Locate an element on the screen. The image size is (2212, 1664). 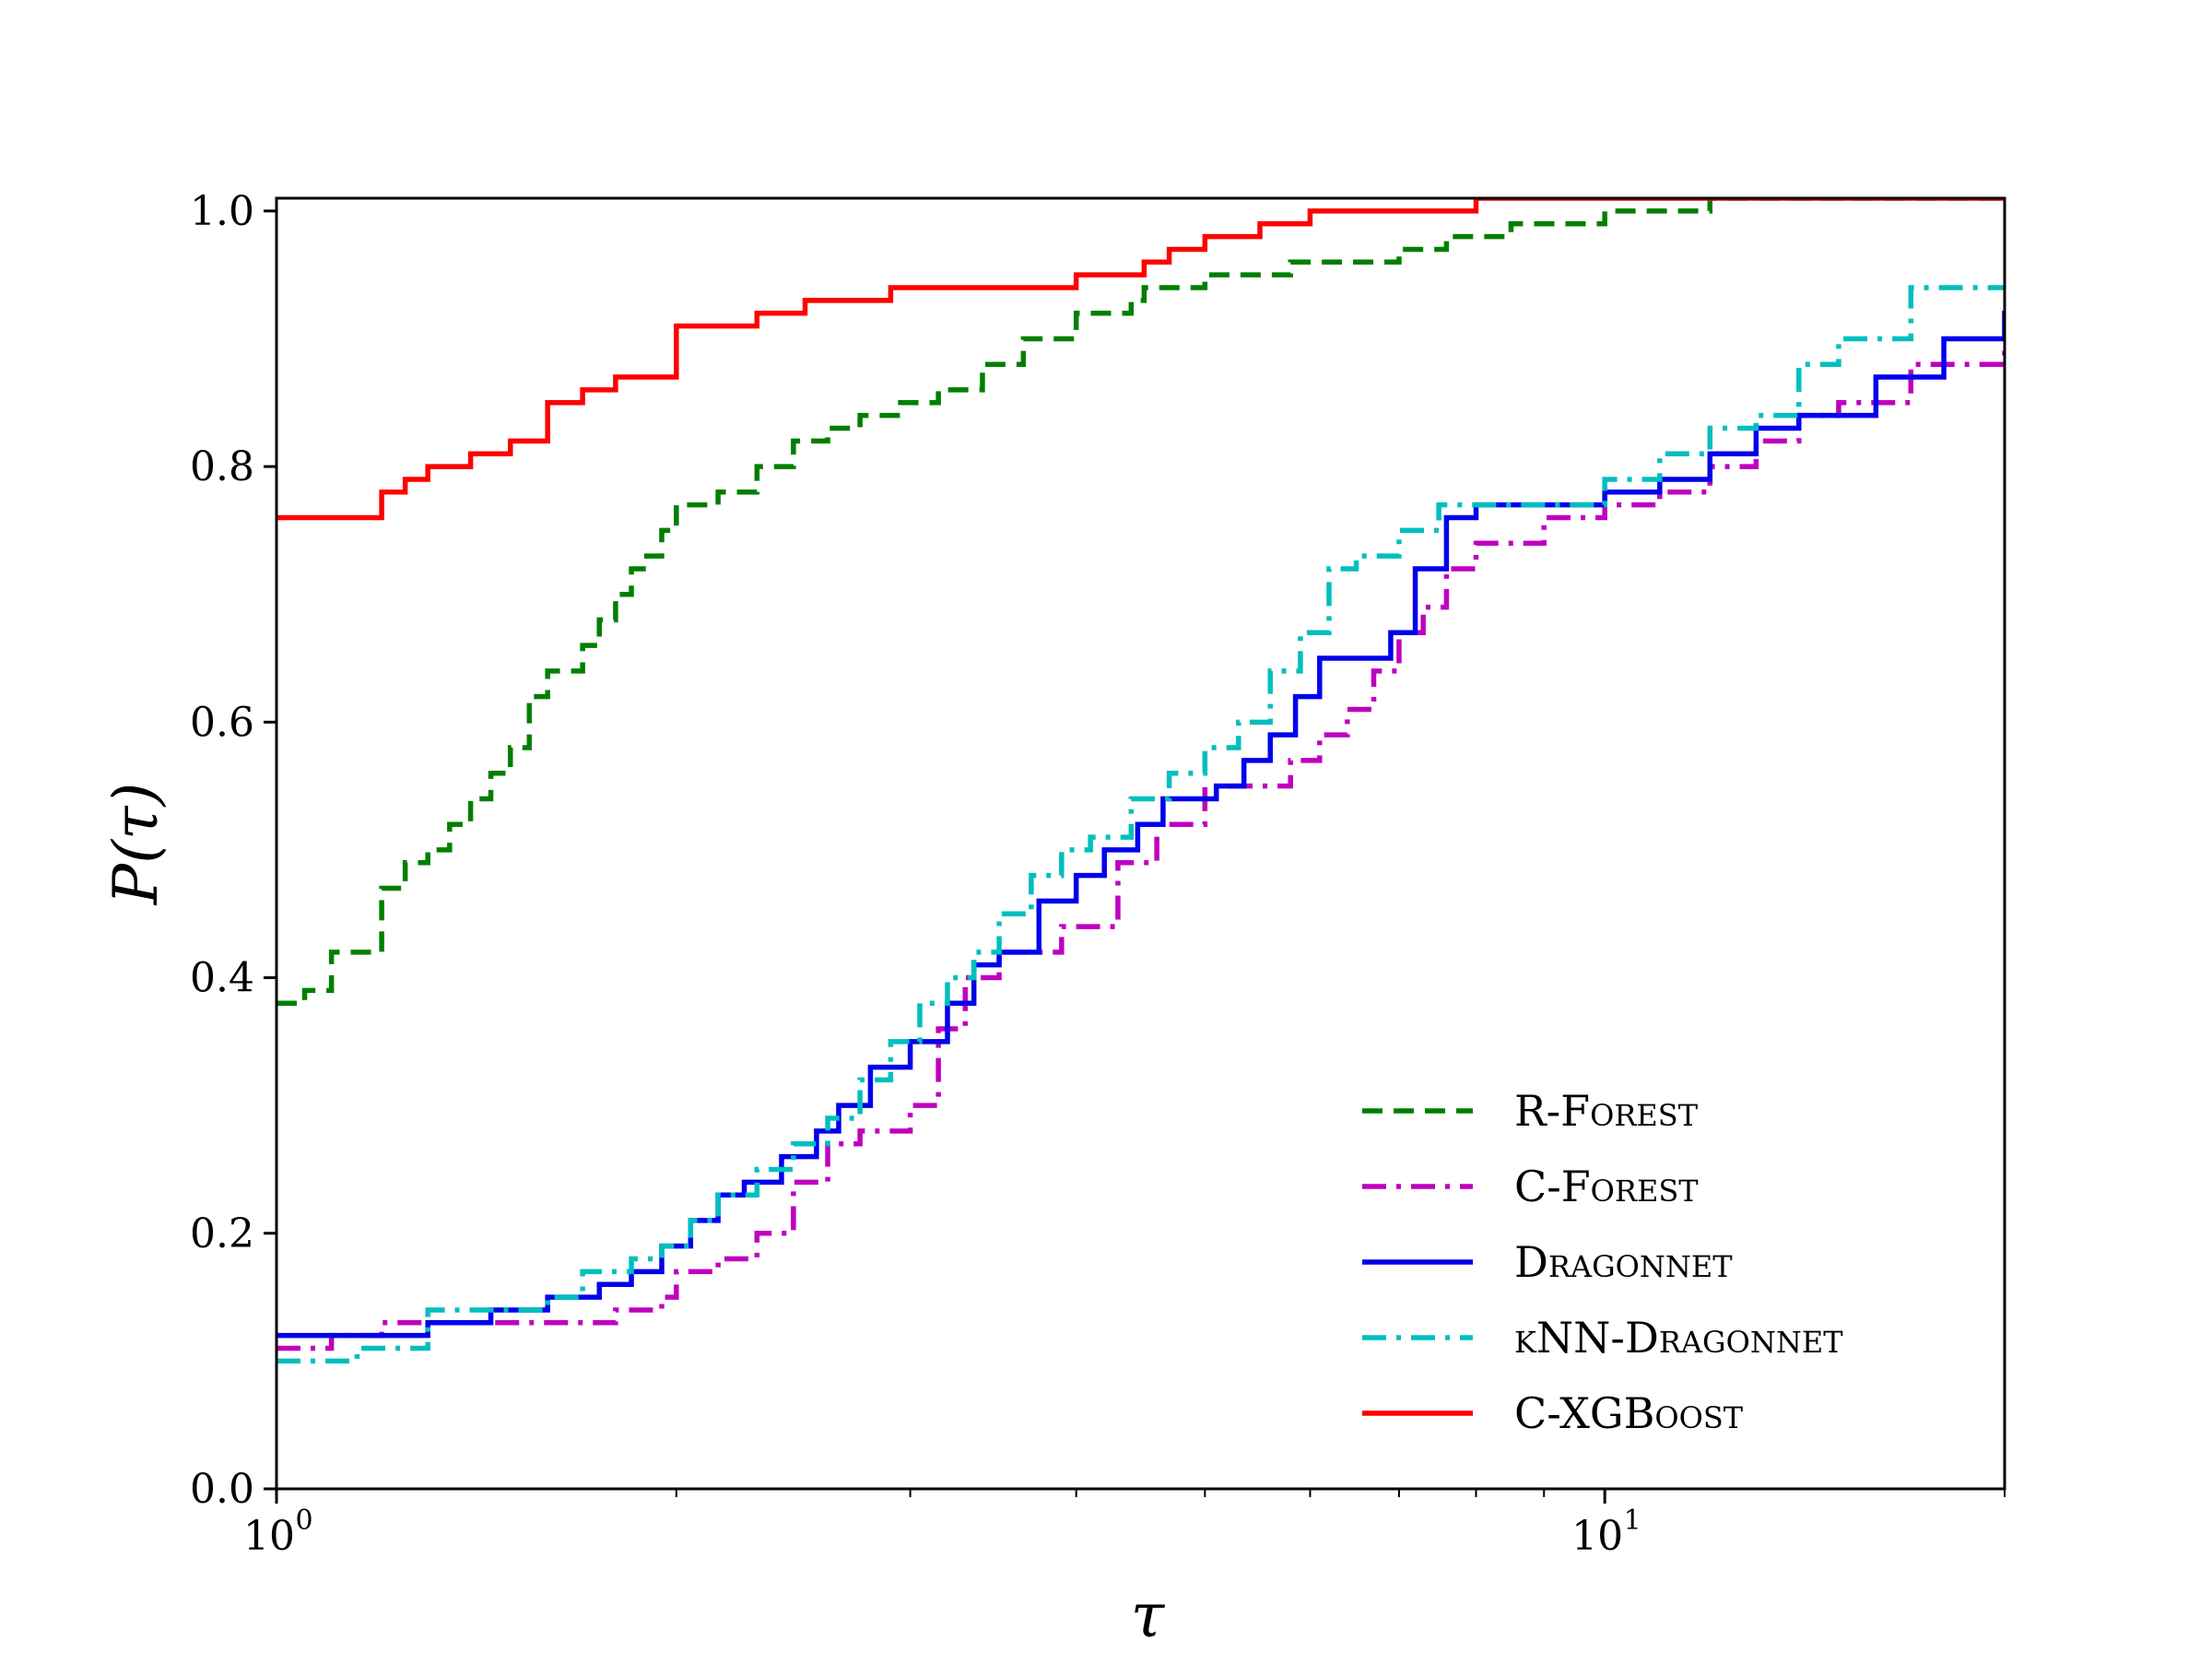
x-axis-ticks: 10 0 10 1 is located at coordinates (1124, 1524).